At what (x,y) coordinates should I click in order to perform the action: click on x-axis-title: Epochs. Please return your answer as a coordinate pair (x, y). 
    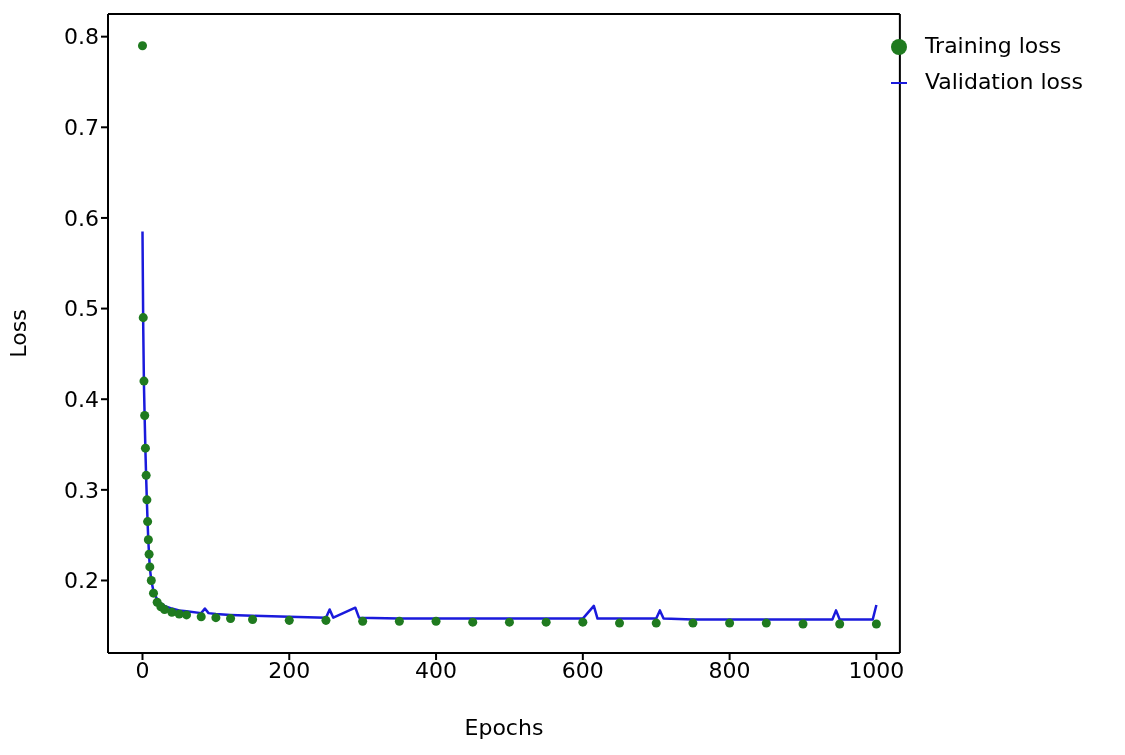
    Looking at the image, I should click on (504, 727).